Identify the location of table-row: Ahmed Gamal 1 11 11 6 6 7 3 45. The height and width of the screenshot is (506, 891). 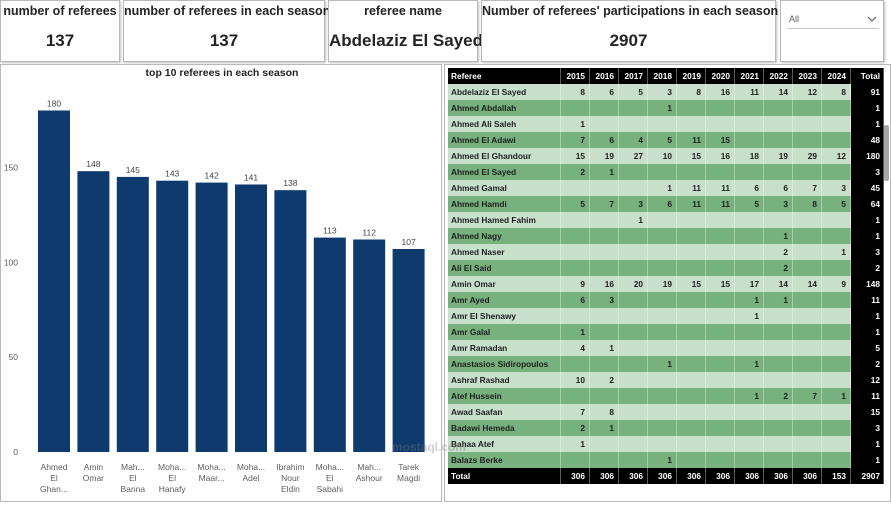
(666, 188).